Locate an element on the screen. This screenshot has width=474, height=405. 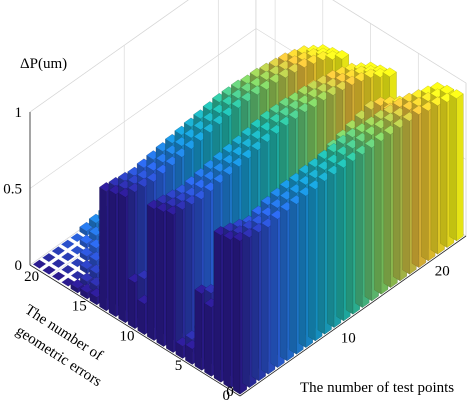
y-tick-label: 5 is located at coordinates (179, 366).